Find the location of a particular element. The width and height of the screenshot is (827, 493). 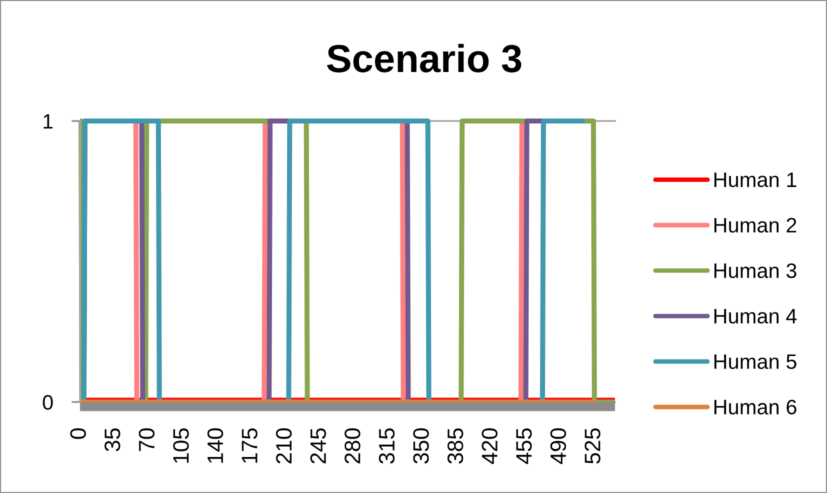

x-tick-label: 0 is located at coordinates (78, 433).